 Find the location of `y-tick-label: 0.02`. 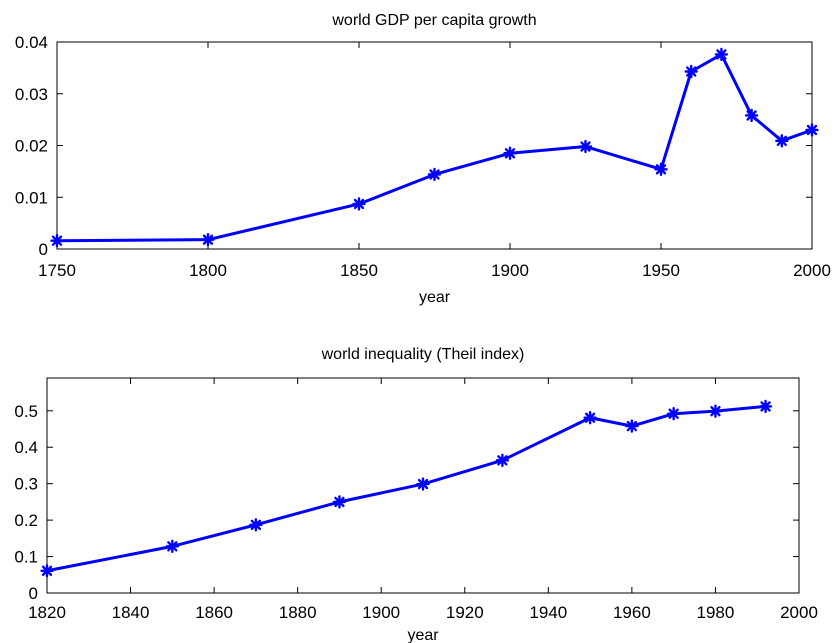

y-tick-label: 0.02 is located at coordinates (31, 146).